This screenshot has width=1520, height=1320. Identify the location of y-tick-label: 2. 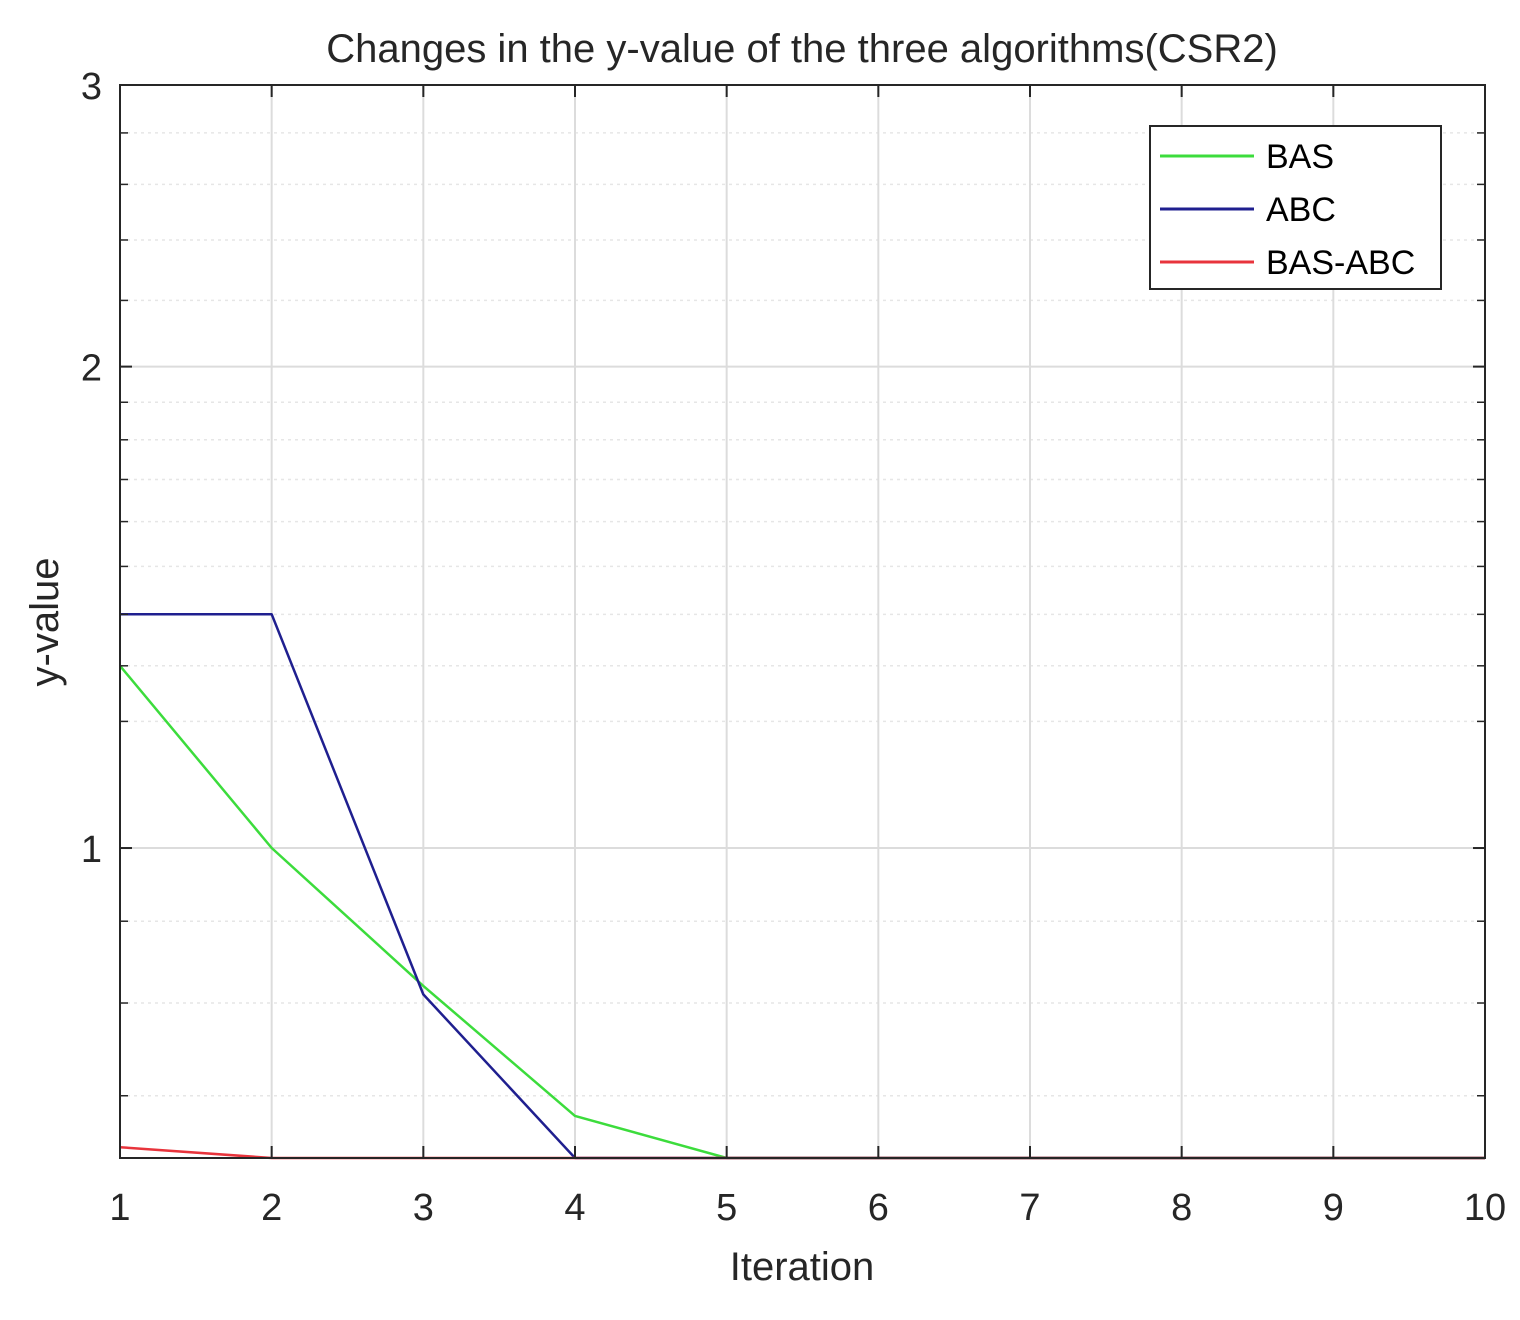
(91, 369).